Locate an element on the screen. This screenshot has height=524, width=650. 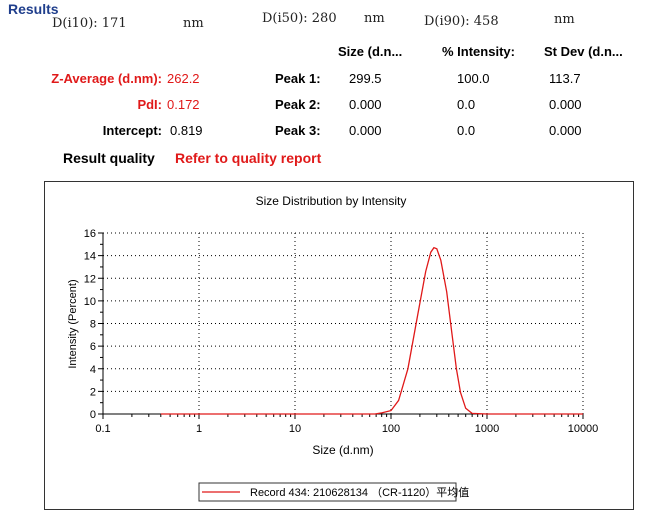
peak2-label: Peak 2: is located at coordinates (298, 104).